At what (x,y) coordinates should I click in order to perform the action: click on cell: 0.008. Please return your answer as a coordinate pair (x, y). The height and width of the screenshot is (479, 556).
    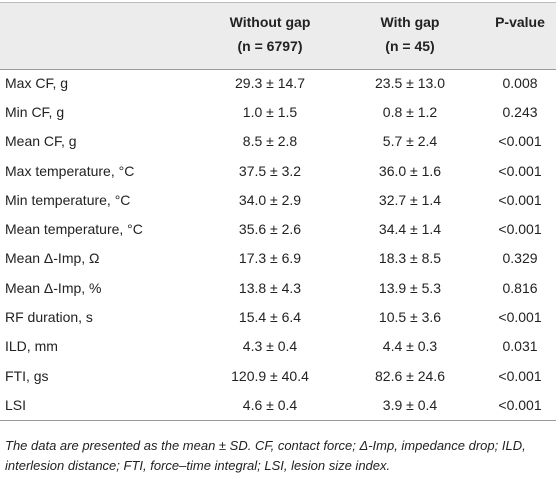
    Looking at the image, I should click on (520, 82).